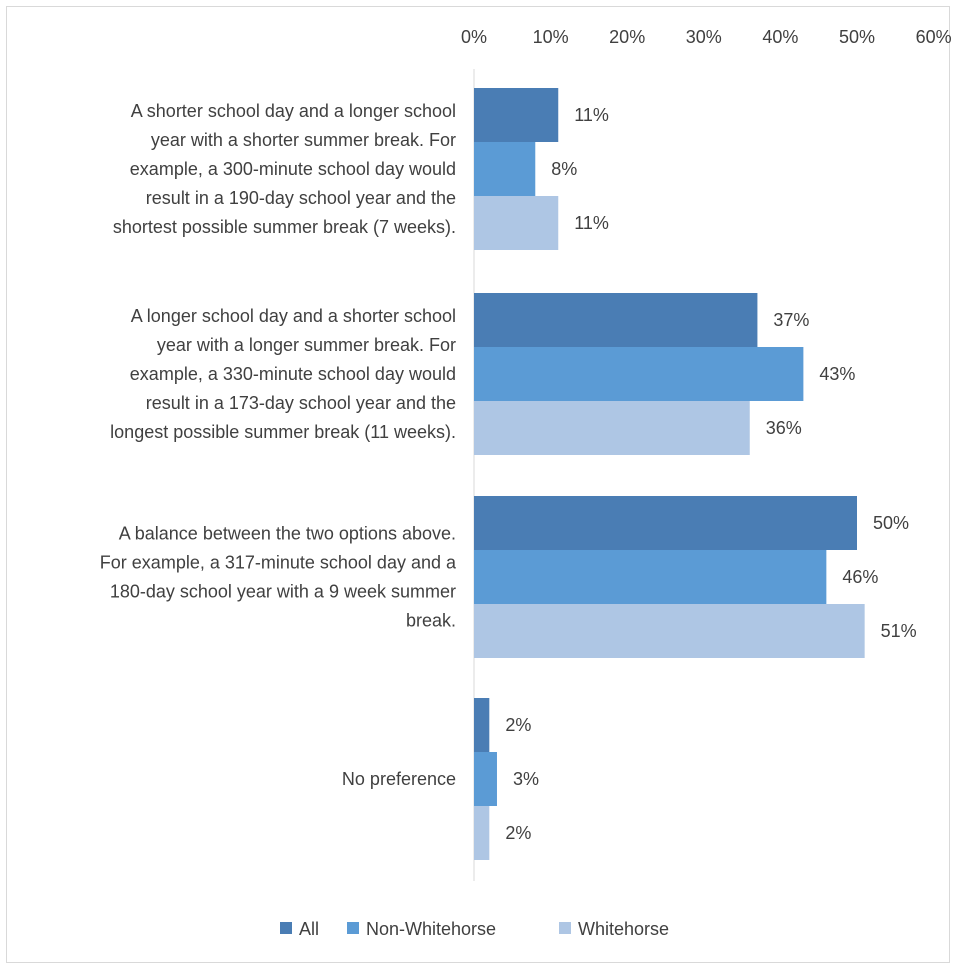 Image resolution: width=957 pixels, height=971 pixels. What do you see at coordinates (301, 403) in the screenshot?
I see `category-label-line: result in a 173-day school year and the` at bounding box center [301, 403].